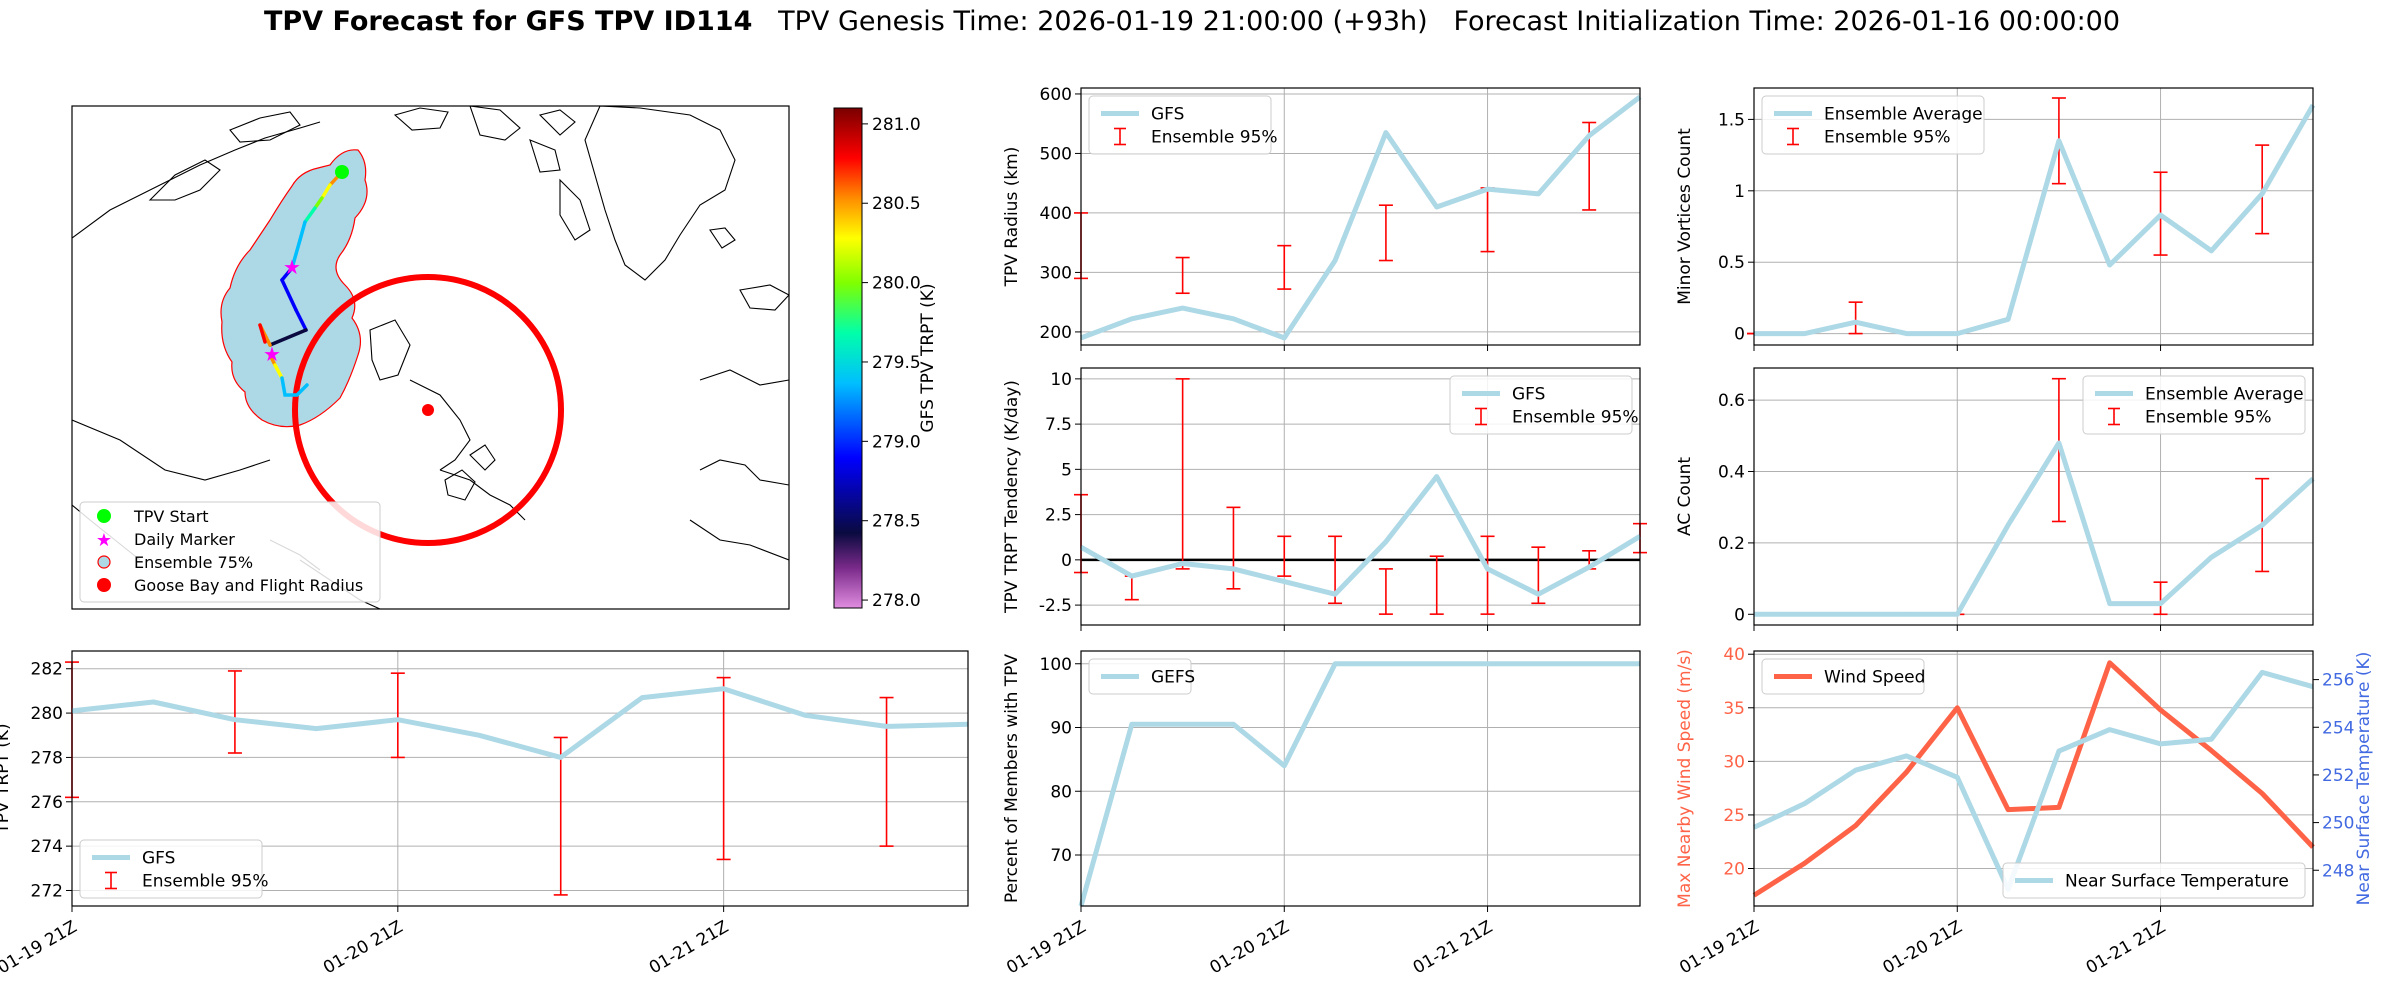 This screenshot has width=2384, height=982. What do you see at coordinates (508, 21) in the screenshot?
I see `figure-title-bold: TPV Forecast for GFS TPV ID114` at bounding box center [508, 21].